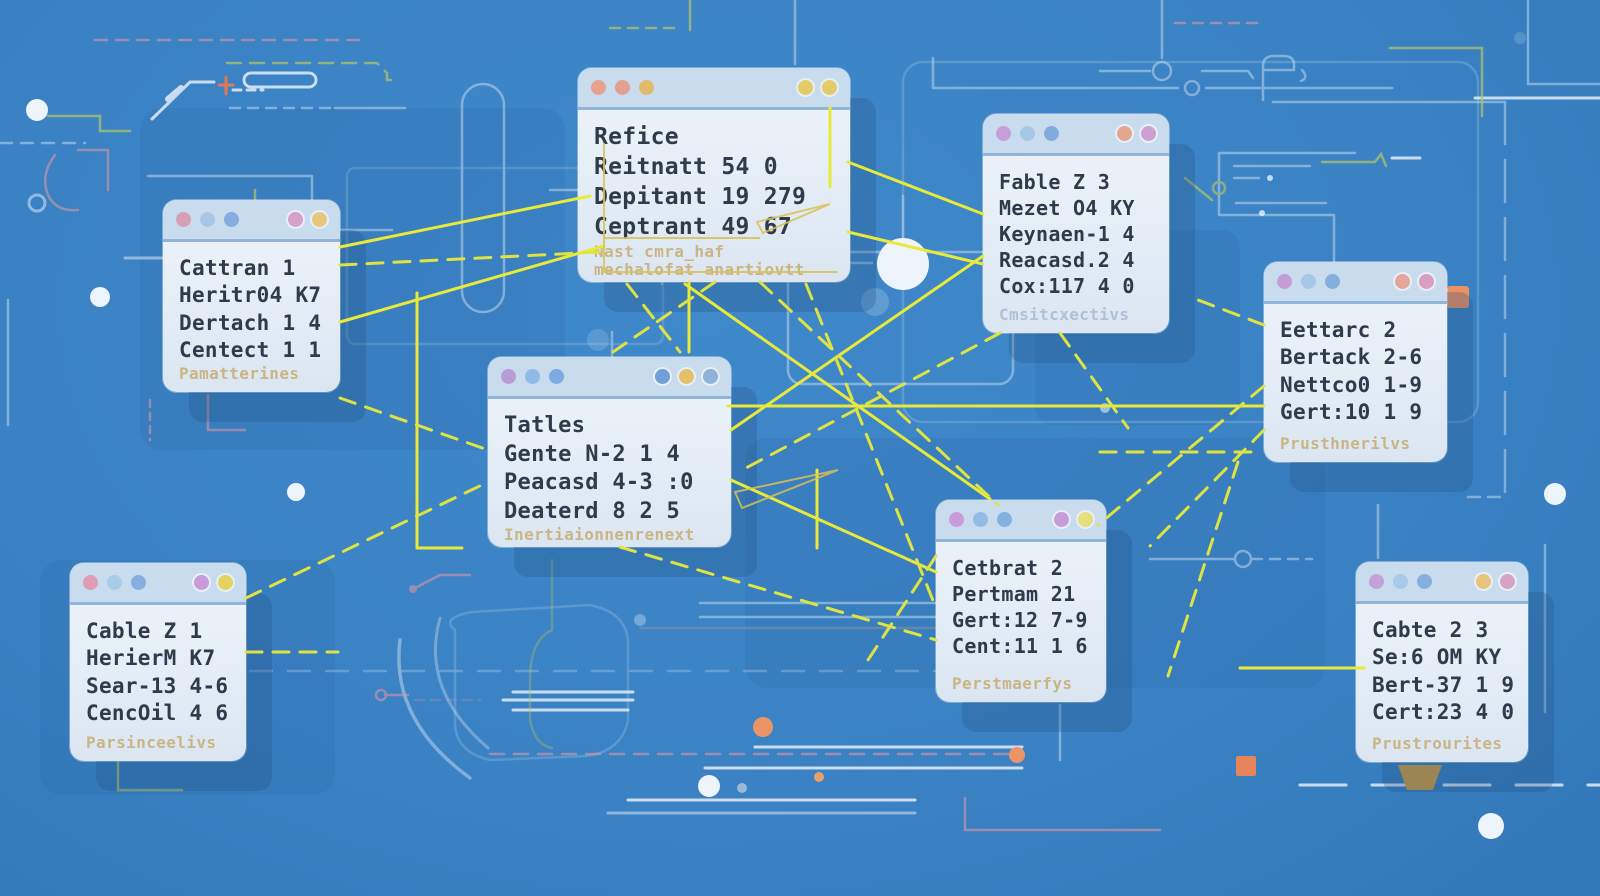 This screenshot has height=896, width=1600. I want to click on window-footer-line: Nast cmra_haf, so click(659, 251).